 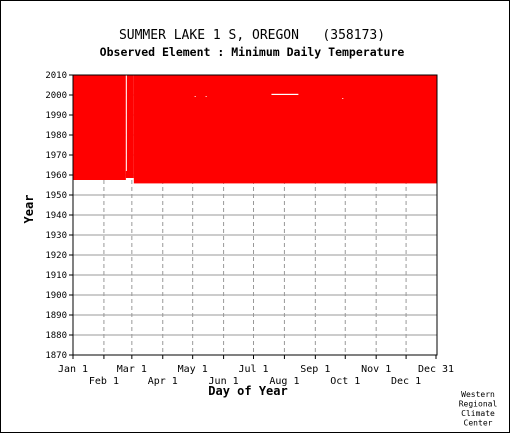 What do you see at coordinates (436, 369) in the screenshot?
I see `x-tick-label: Dec 31` at bounding box center [436, 369].